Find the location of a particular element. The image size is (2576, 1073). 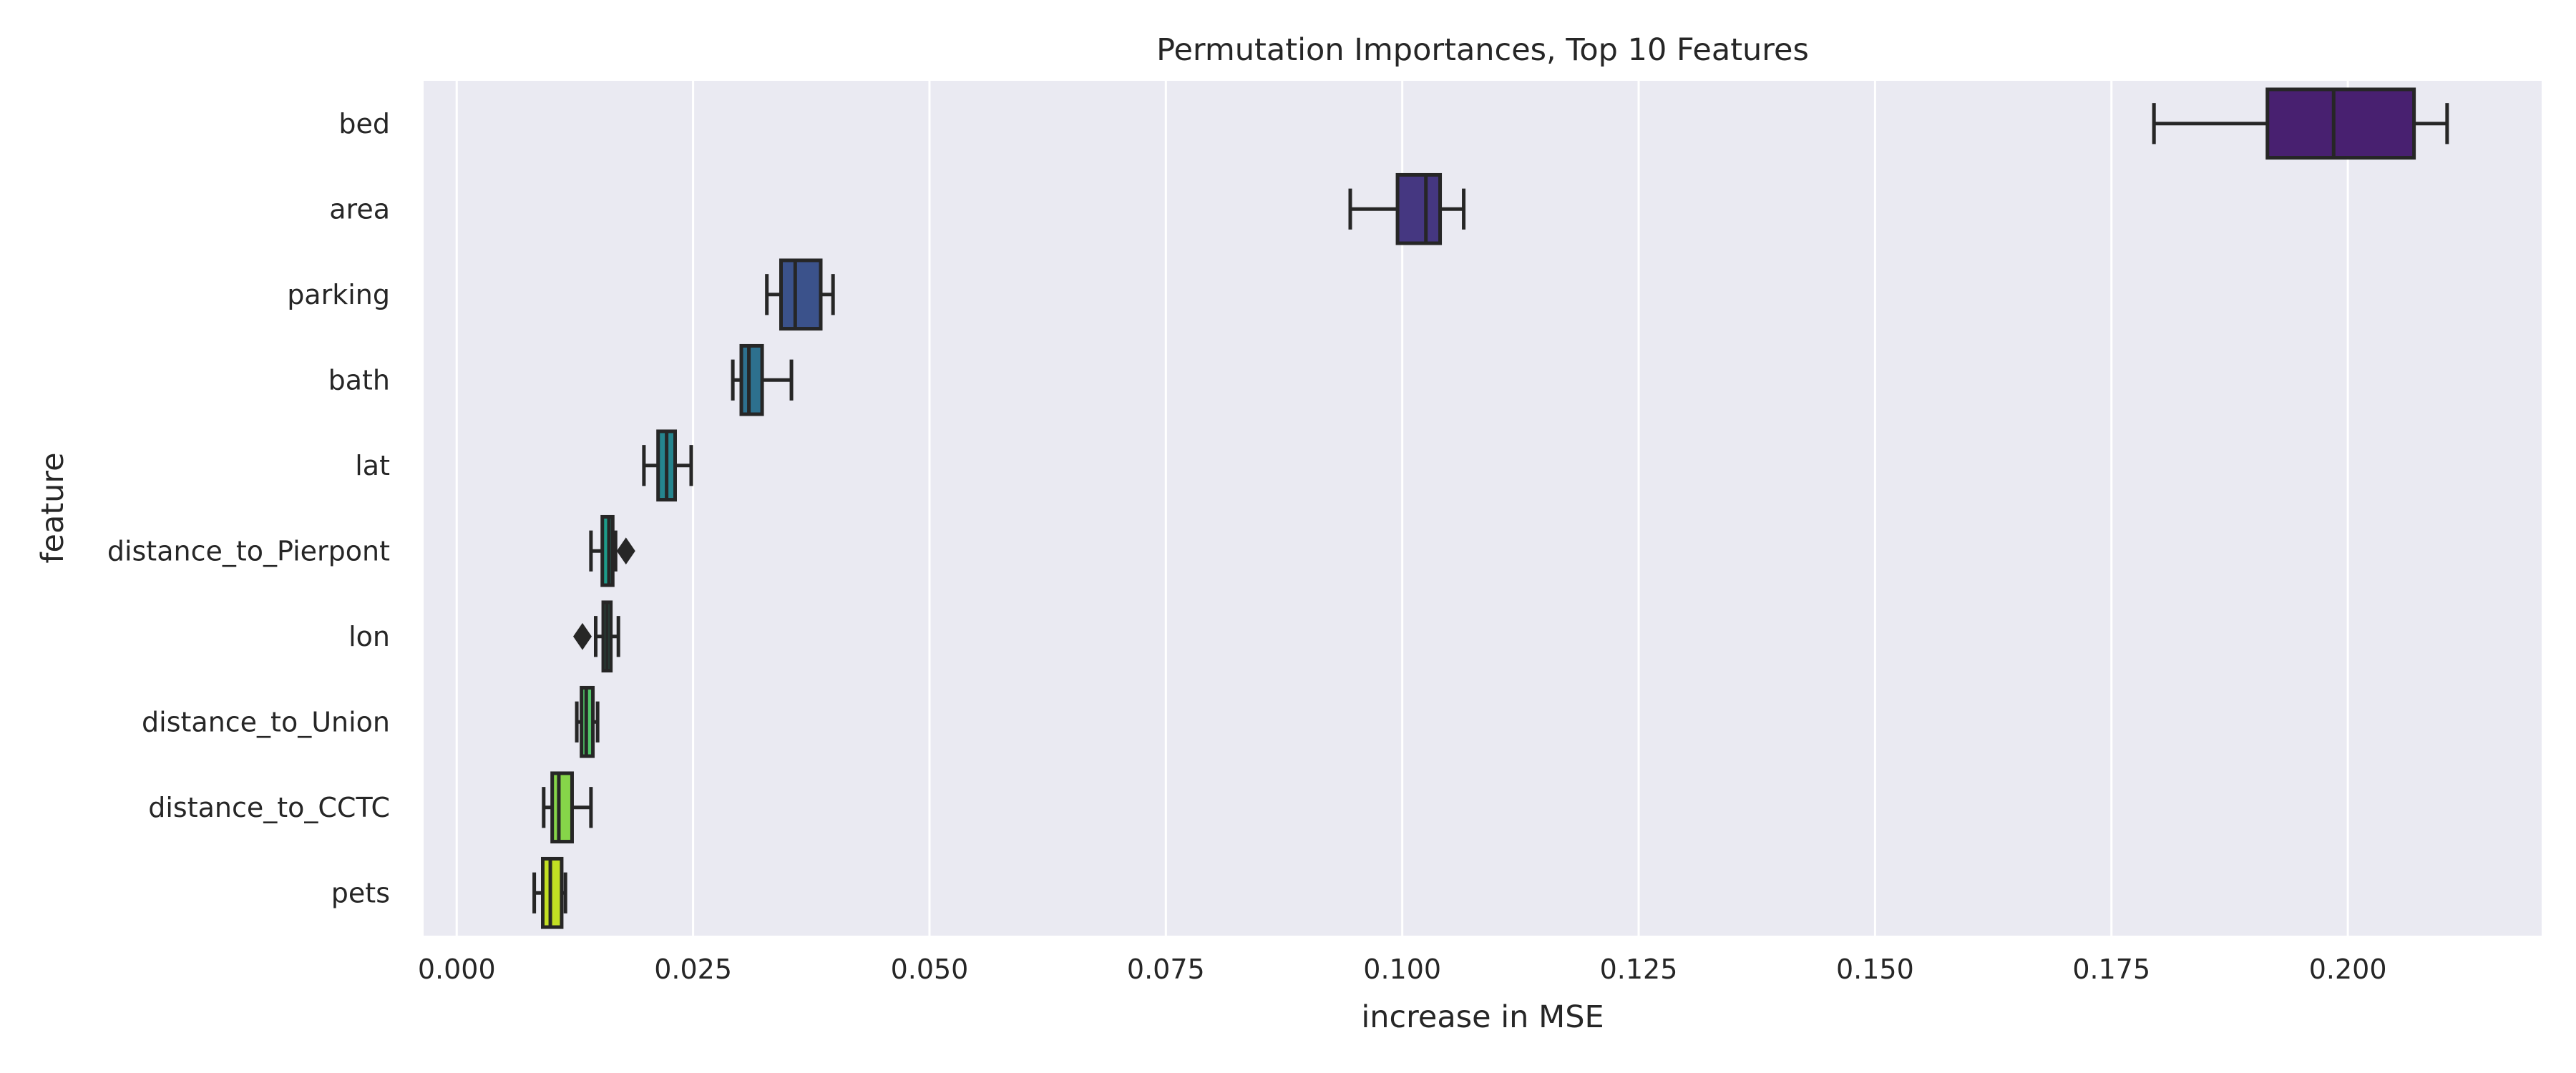

y-tick-label: distance_to_Union is located at coordinates (266, 722).